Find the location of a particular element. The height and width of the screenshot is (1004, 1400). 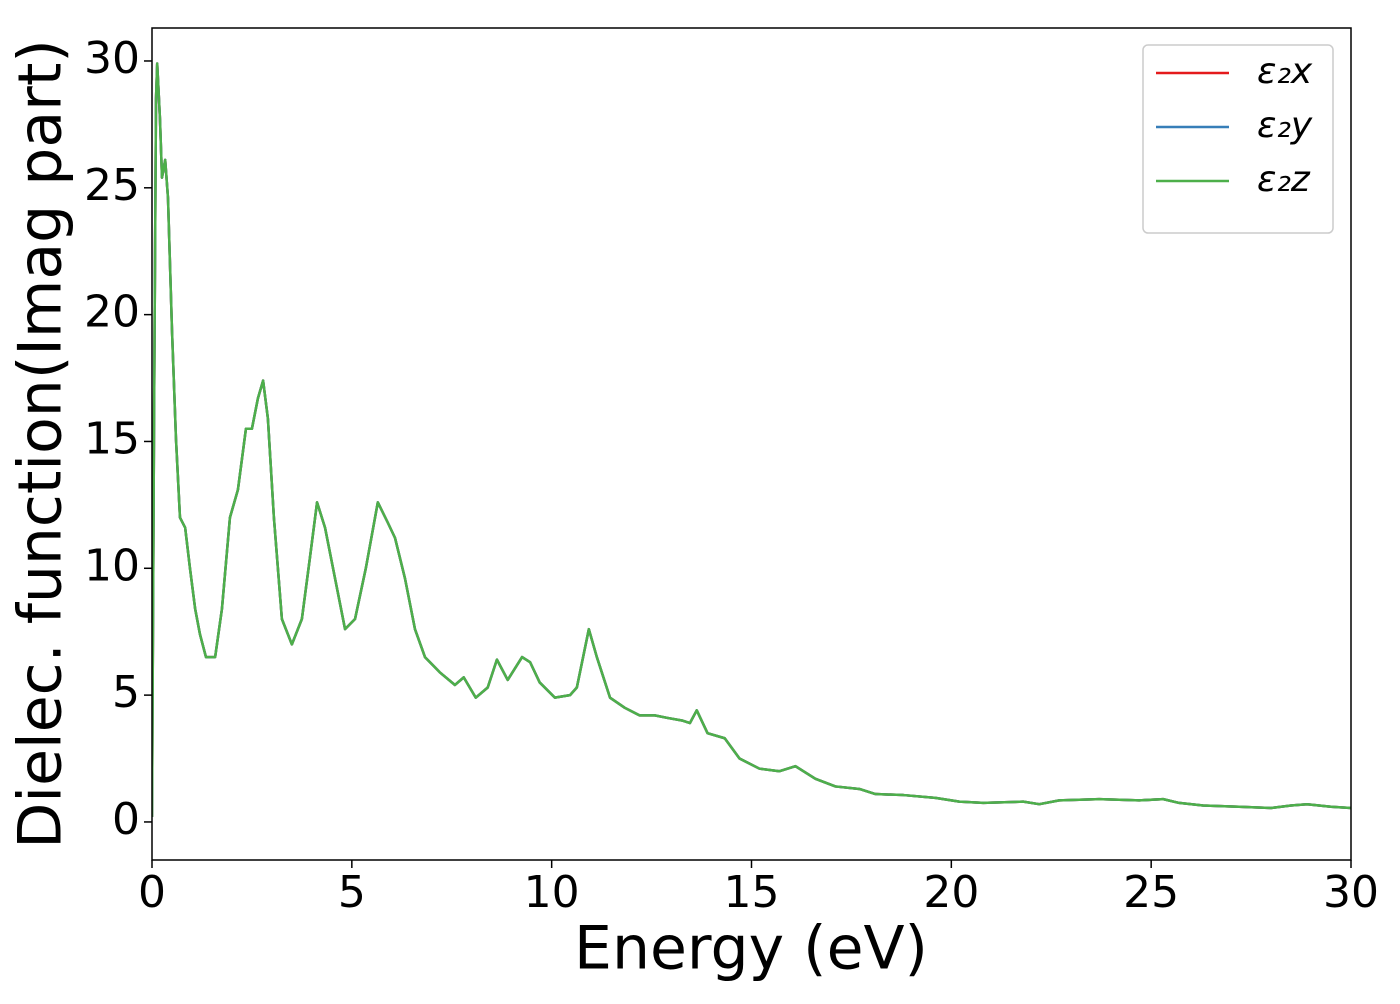

x-tick-label: 15 is located at coordinates (752, 892).